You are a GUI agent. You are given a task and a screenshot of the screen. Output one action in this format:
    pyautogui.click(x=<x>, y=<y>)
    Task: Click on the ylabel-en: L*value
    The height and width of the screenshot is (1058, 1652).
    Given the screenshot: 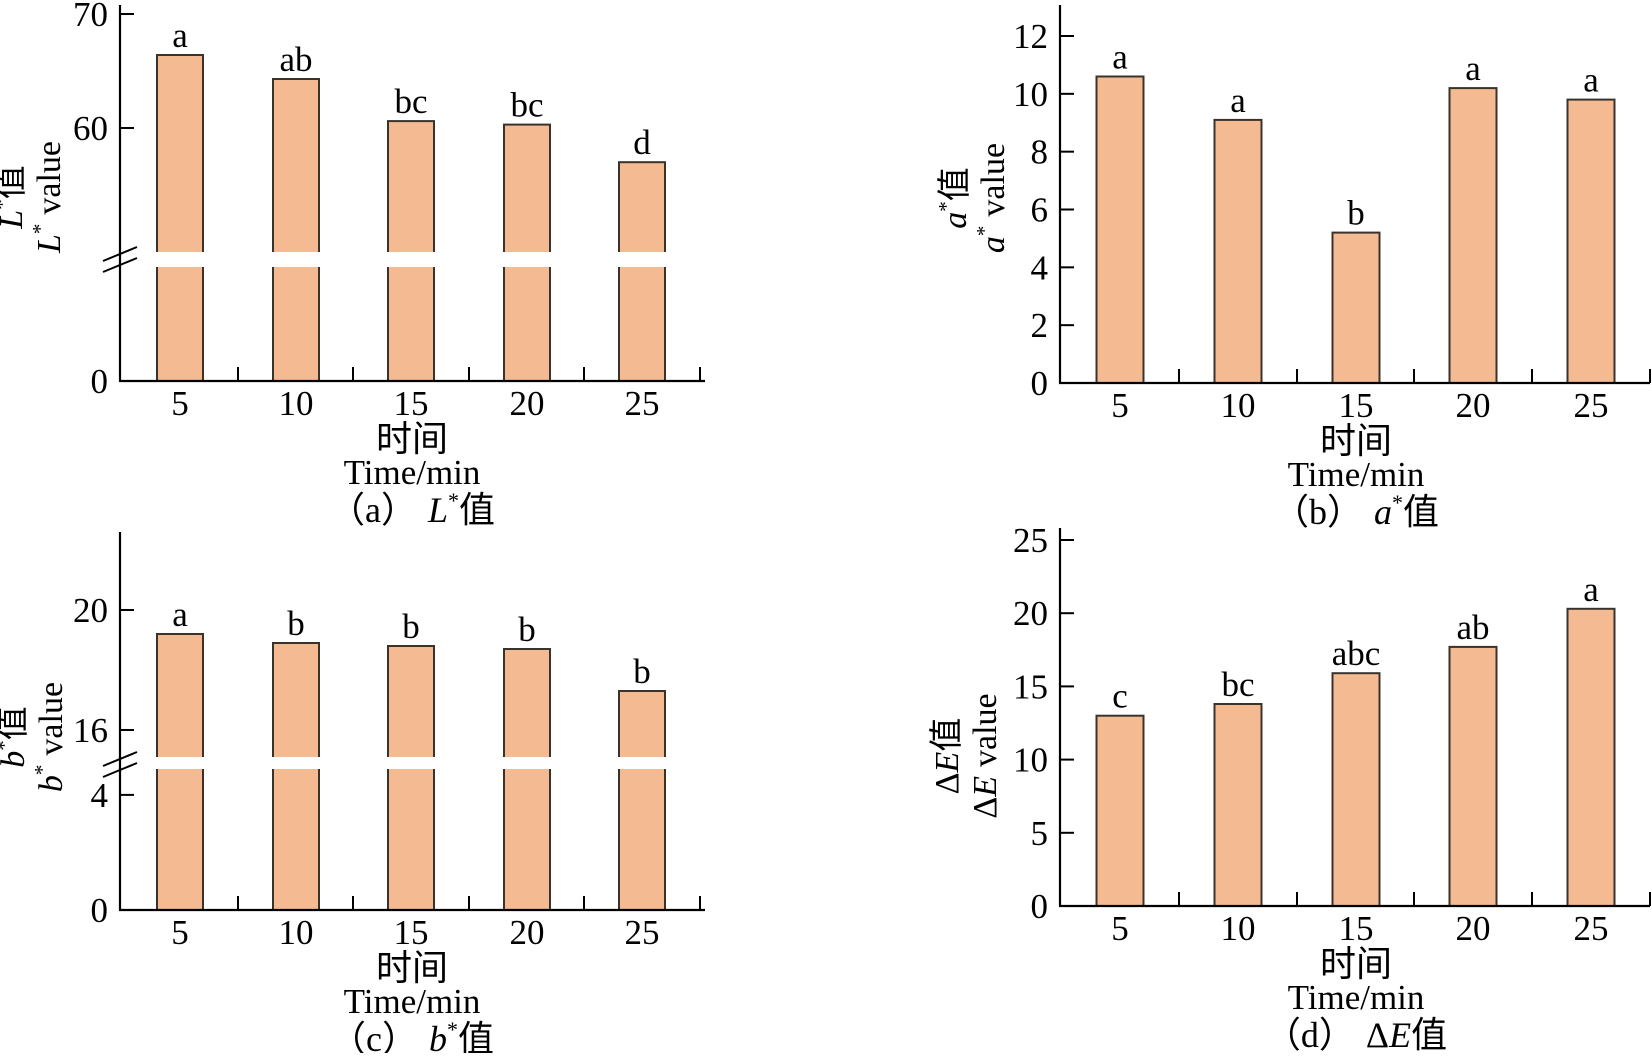 What is the action you would take?
    pyautogui.click(x=48, y=197)
    